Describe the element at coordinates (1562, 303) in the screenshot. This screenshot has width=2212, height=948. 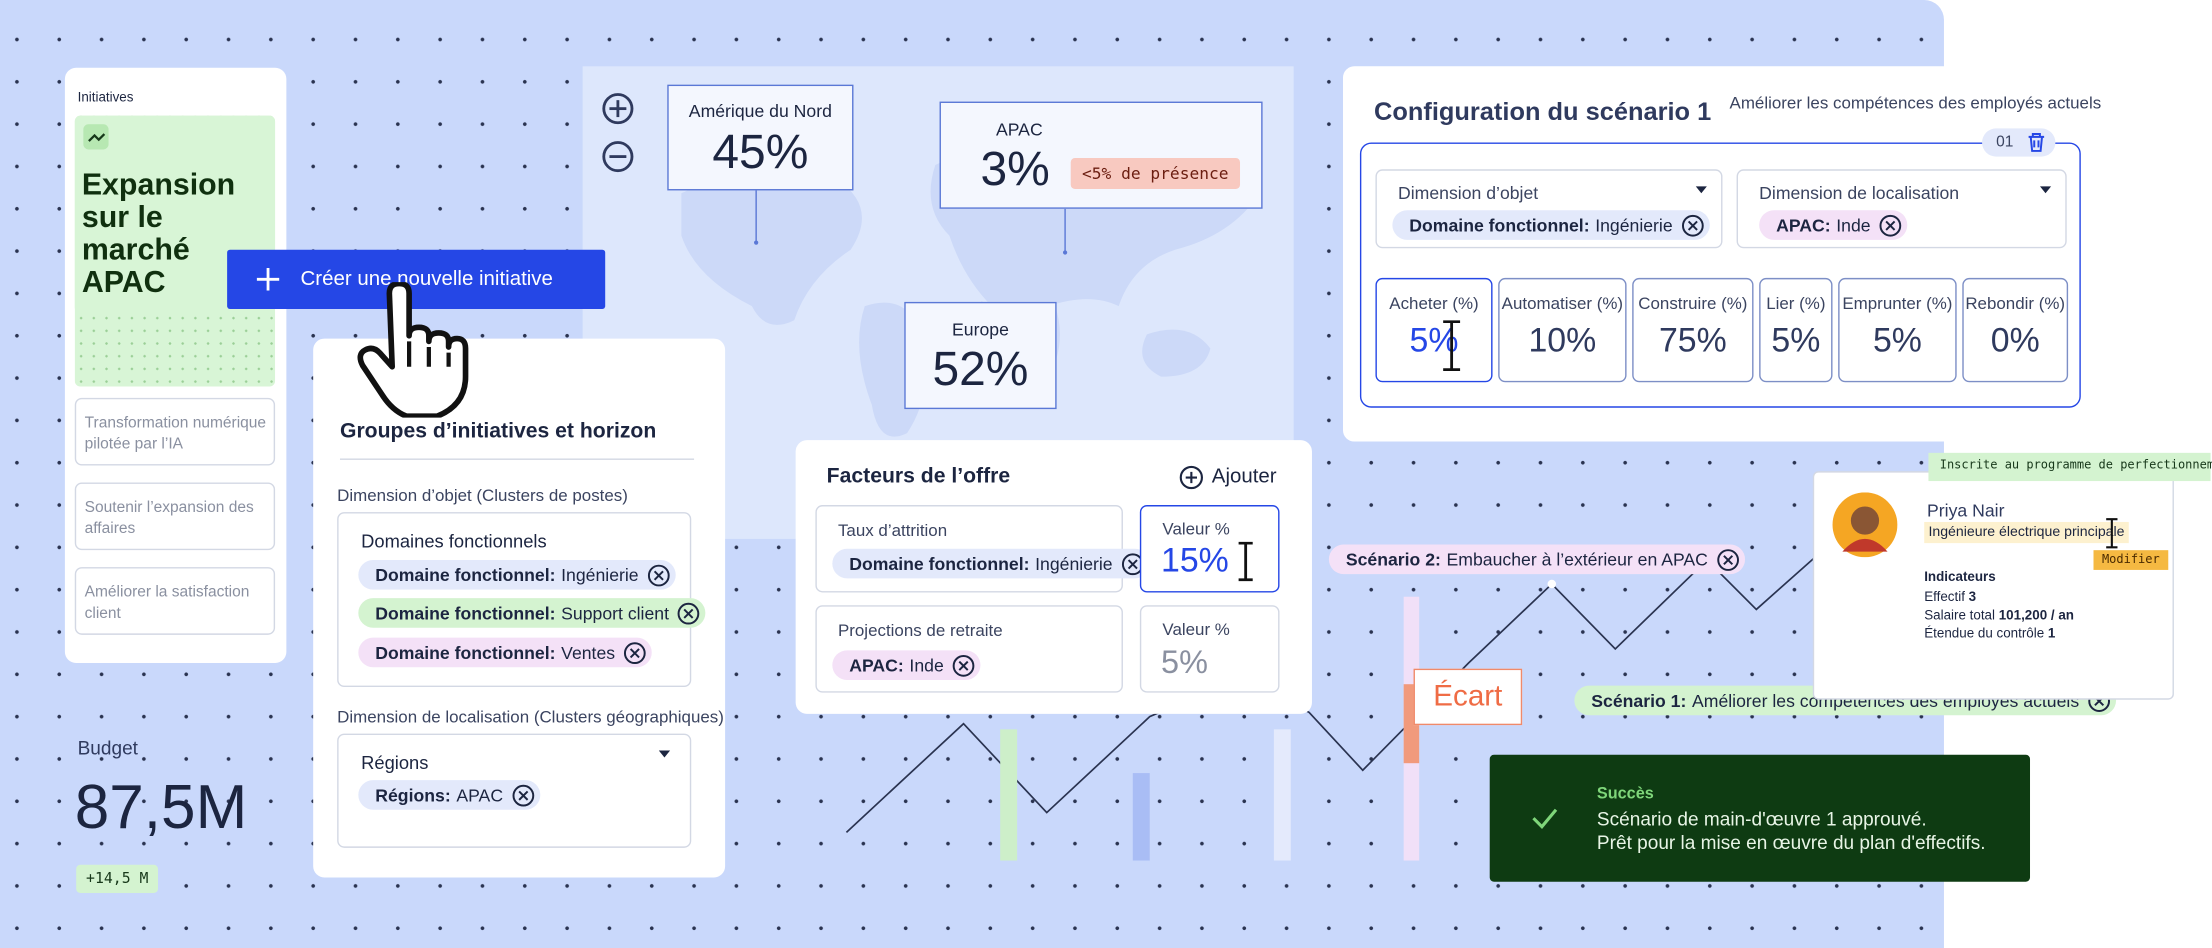
I see `lever-label: Automatiser (%)` at that location.